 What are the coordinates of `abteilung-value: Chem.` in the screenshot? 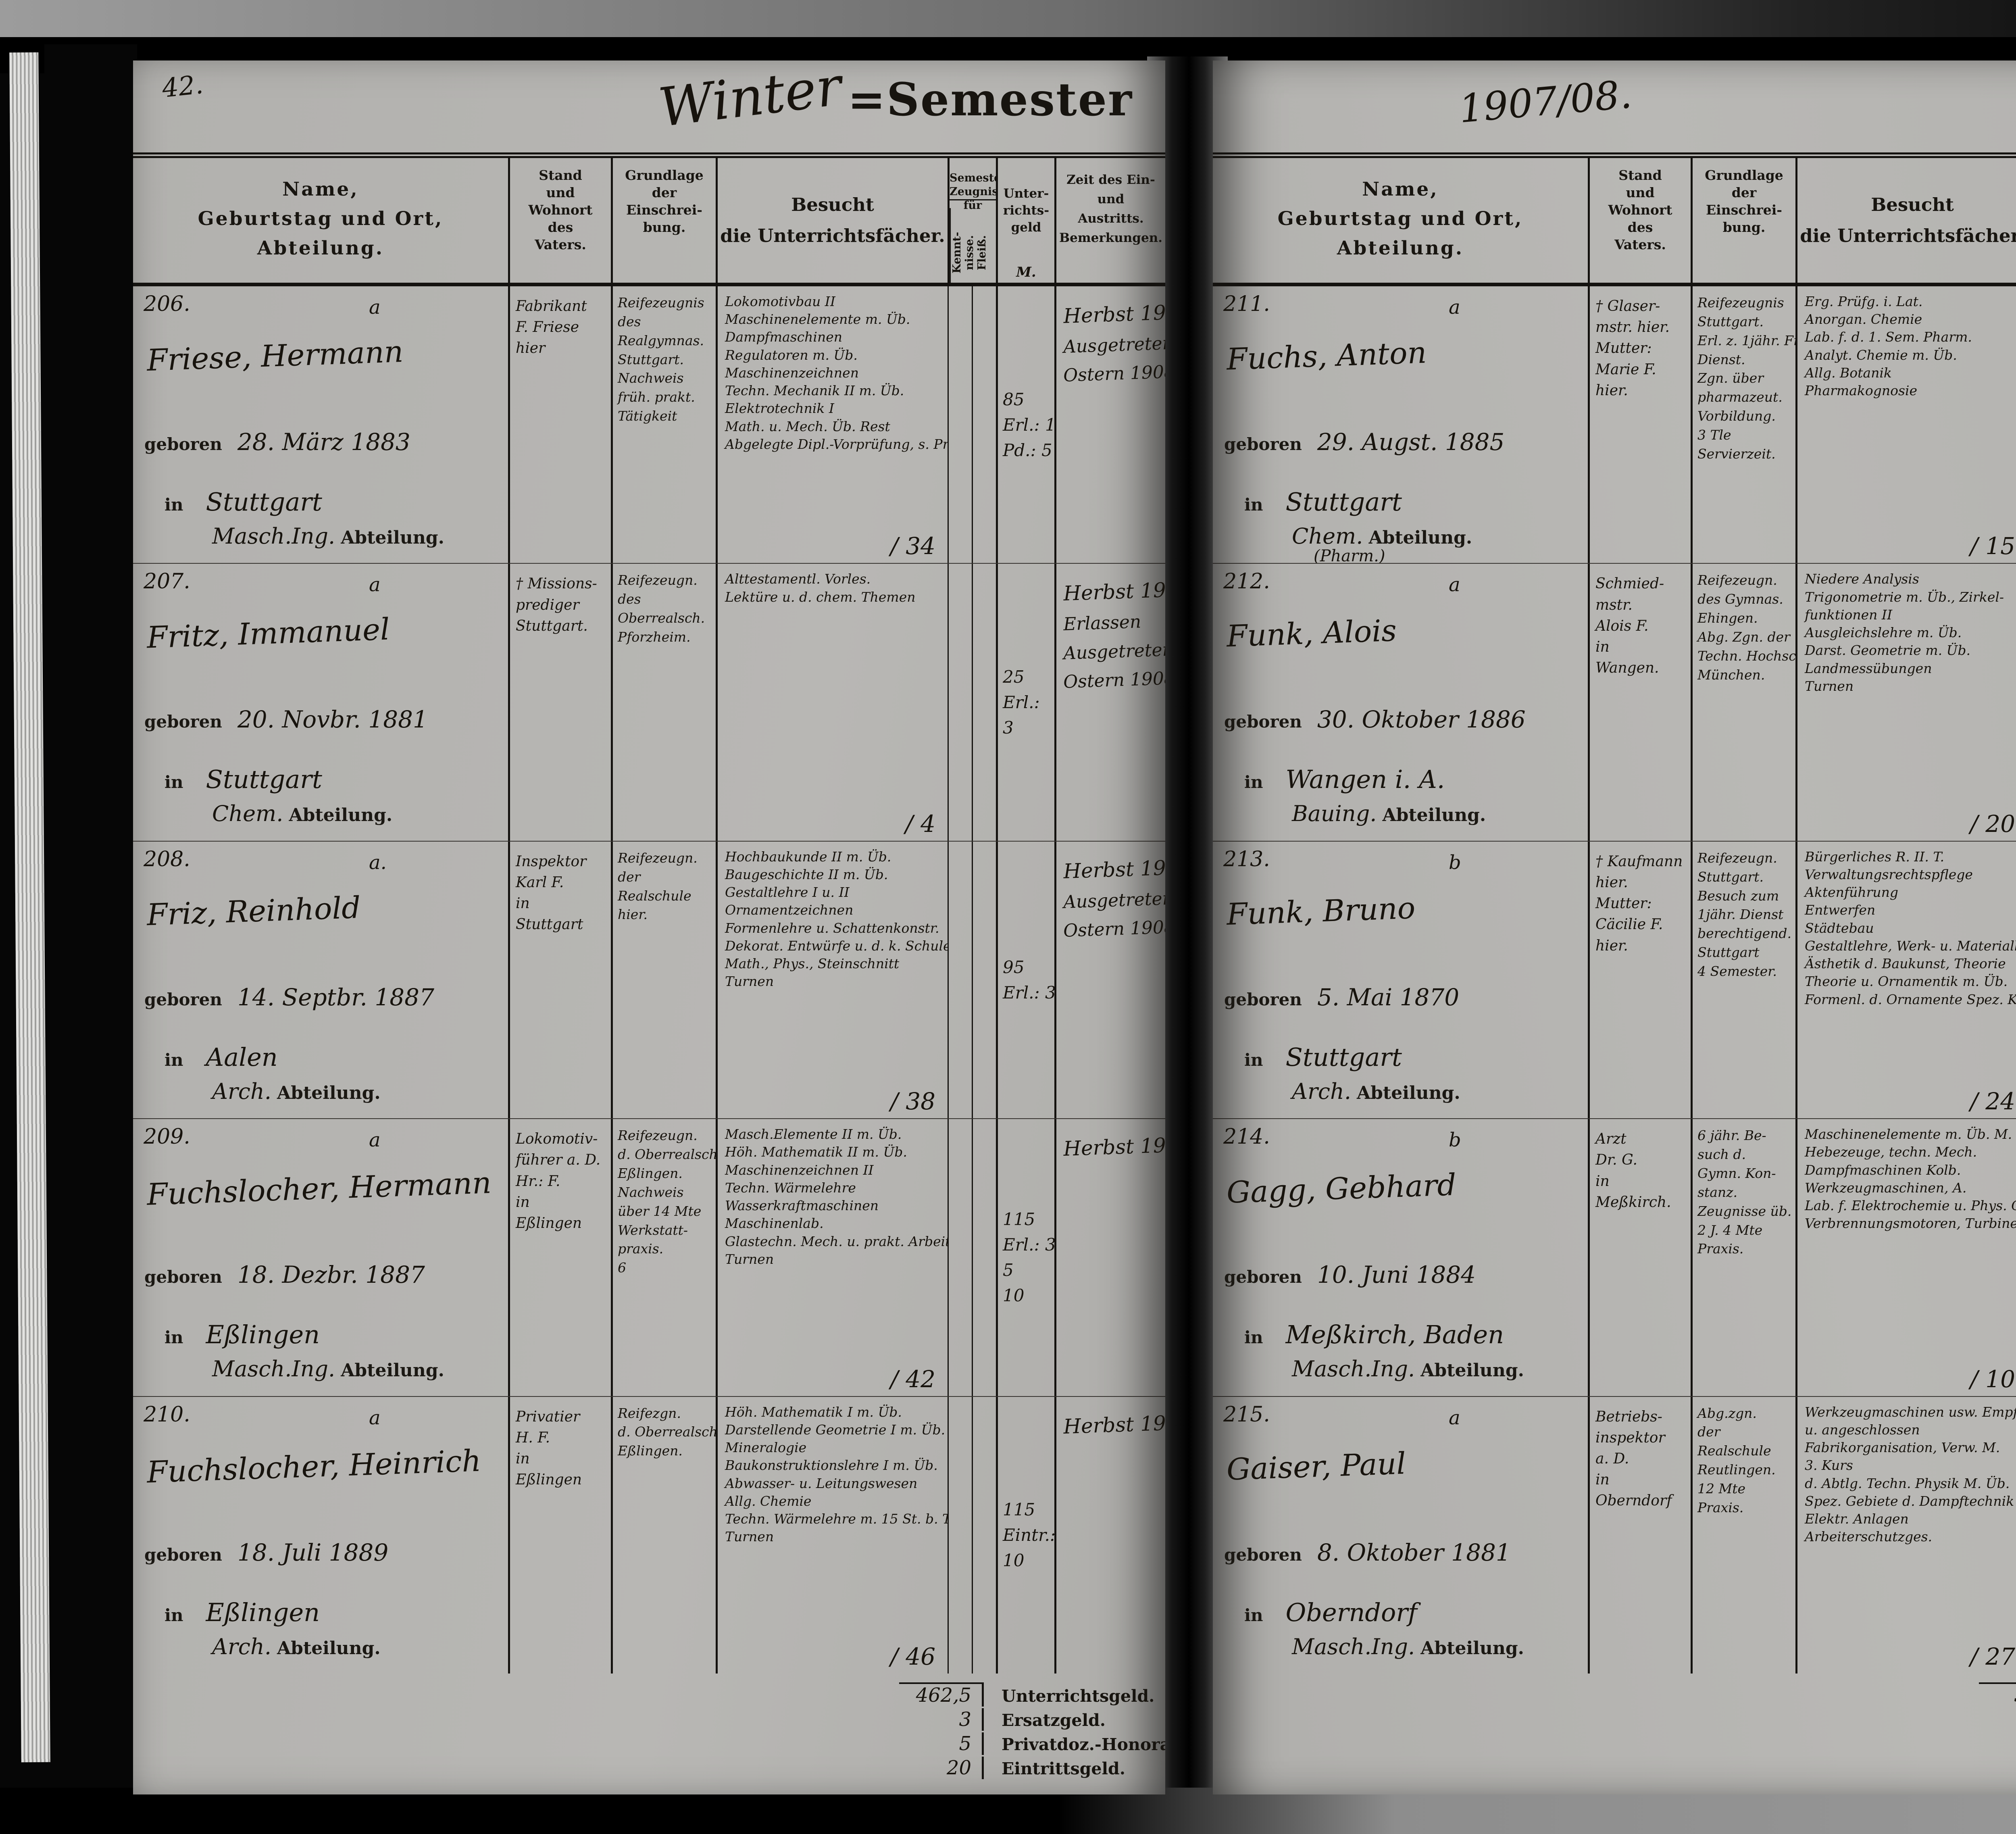 It's located at (248, 814).